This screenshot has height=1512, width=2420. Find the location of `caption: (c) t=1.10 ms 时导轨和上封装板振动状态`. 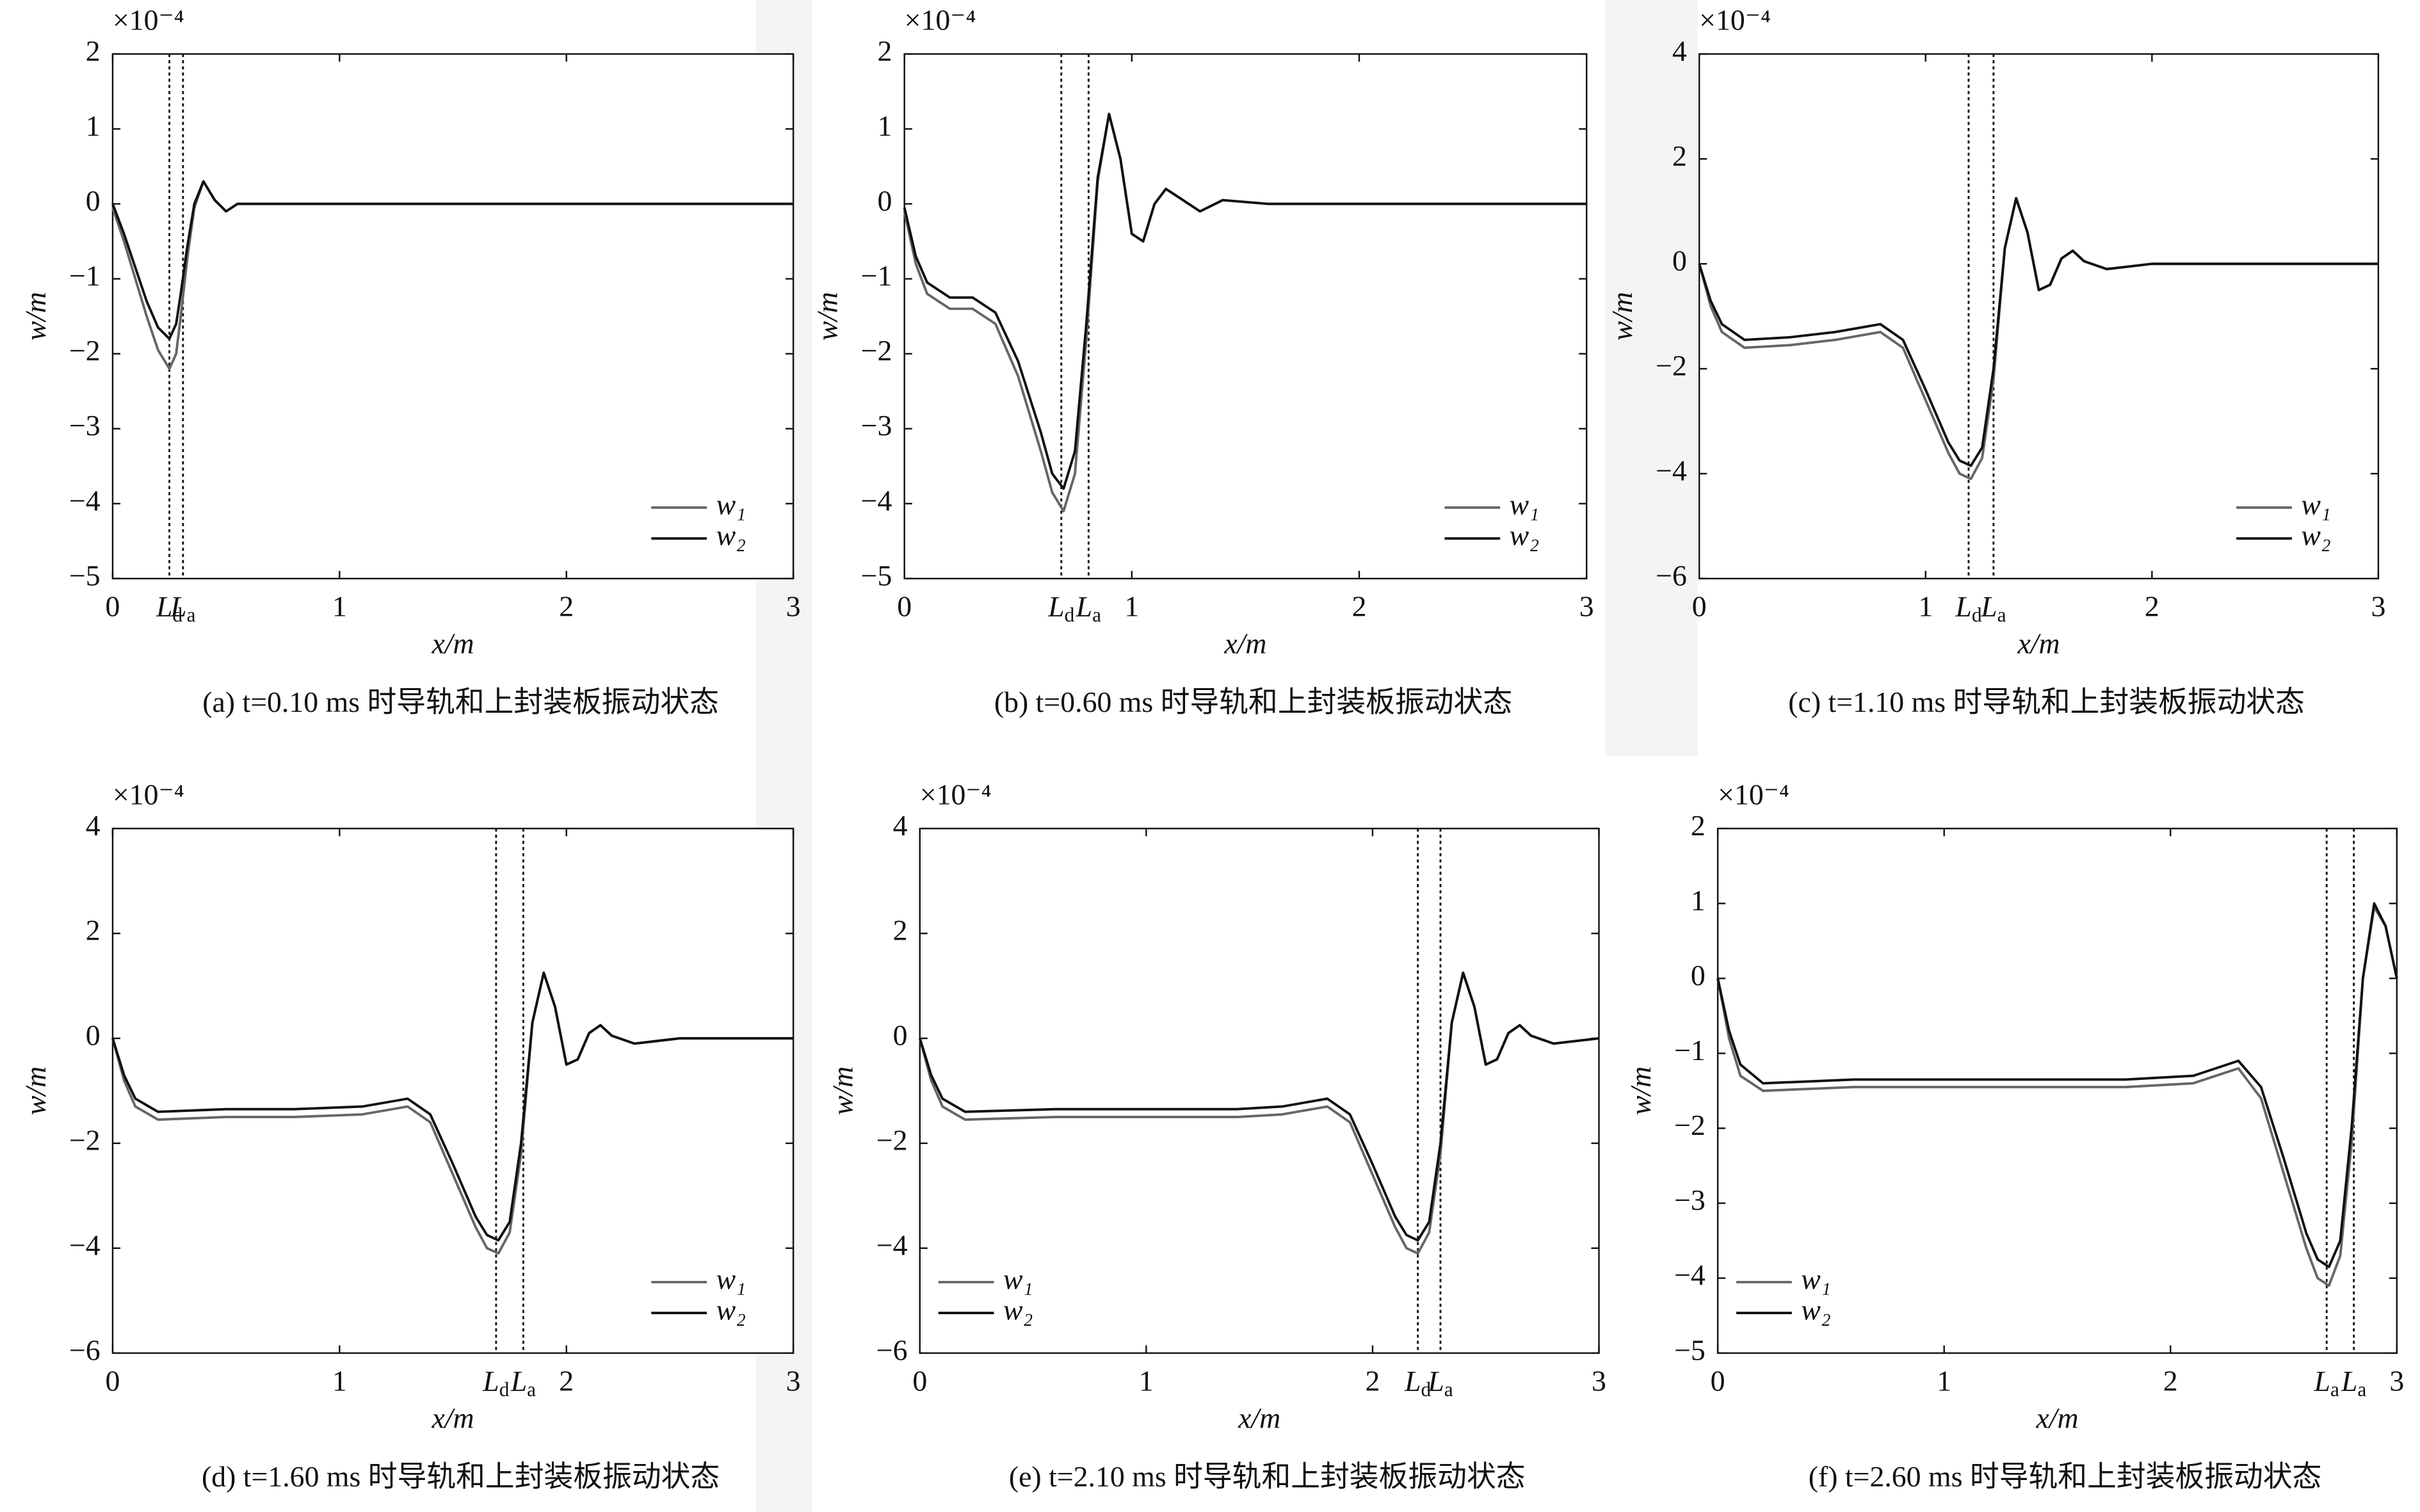

caption: (c) t=1.10 ms 时导轨和上封装板振动状态 is located at coordinates (2046, 702).